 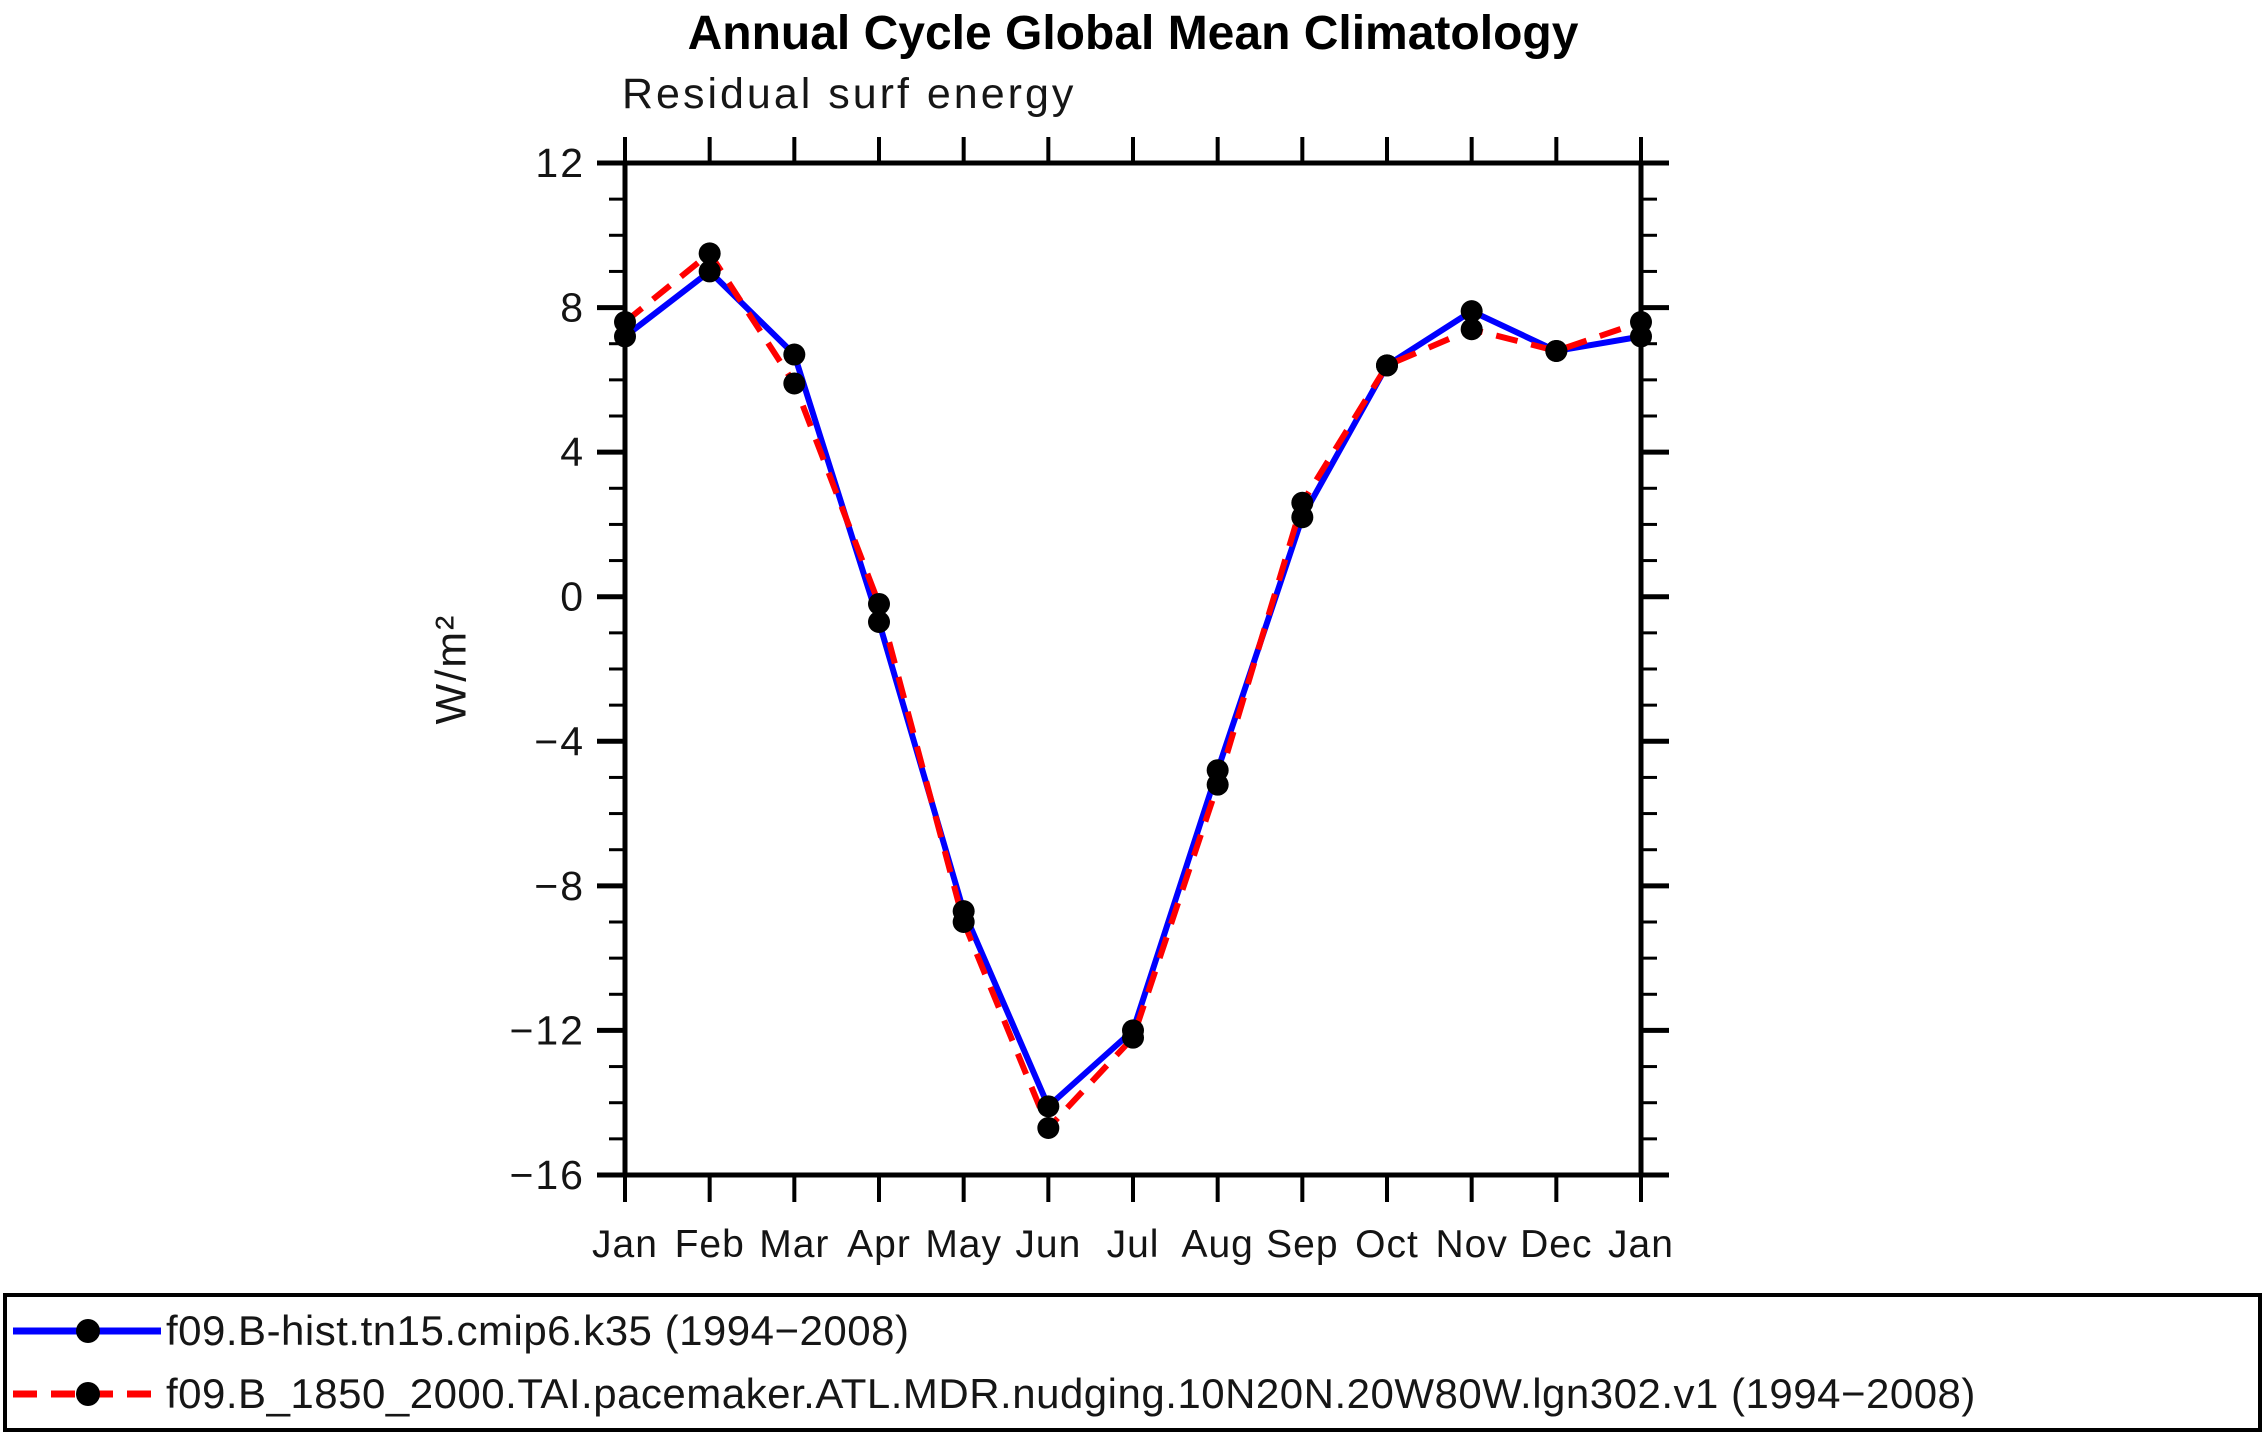 I want to click on y-tick-label: 8, so click(x=572, y=308).